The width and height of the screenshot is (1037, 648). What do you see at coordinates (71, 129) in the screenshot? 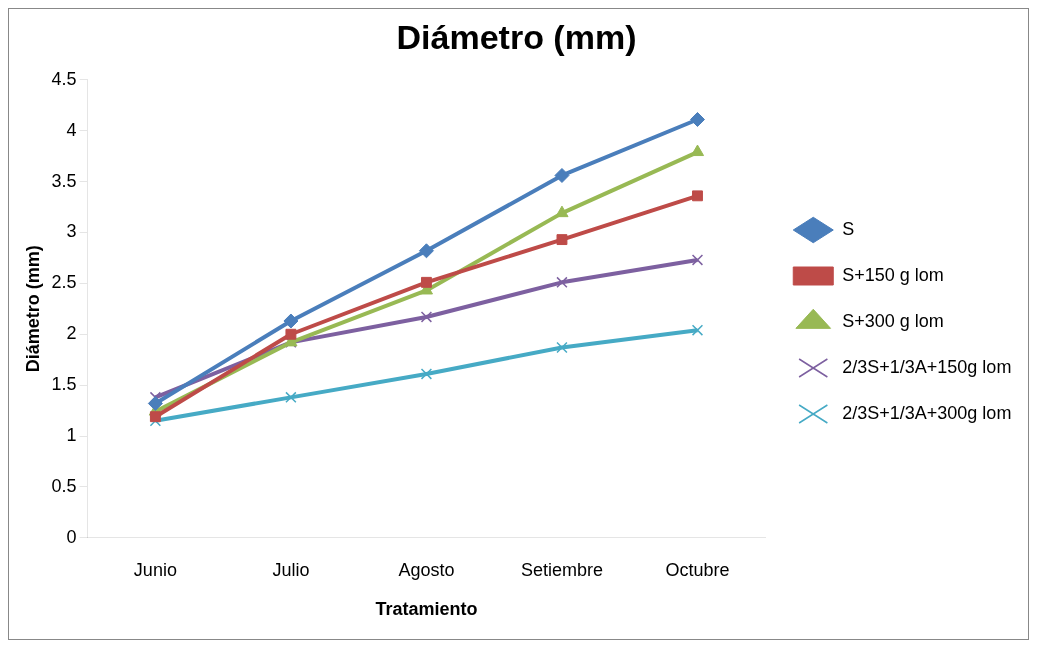
I see `y-tick-label: 4` at bounding box center [71, 129].